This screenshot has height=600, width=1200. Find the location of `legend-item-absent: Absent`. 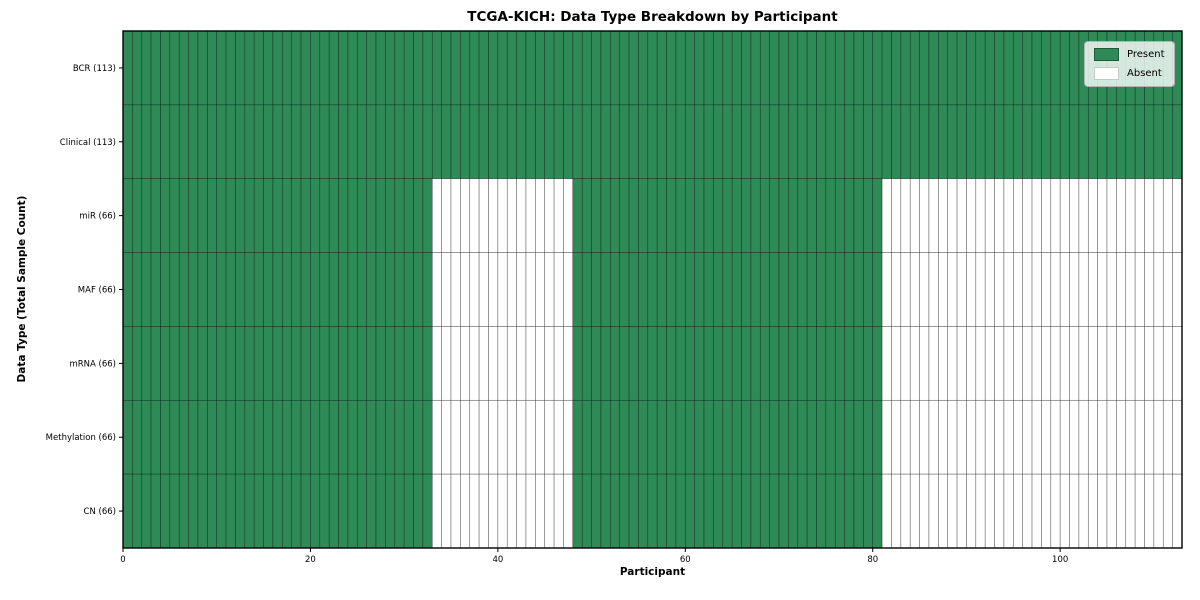

legend-item-absent: Absent is located at coordinates (1129, 73).